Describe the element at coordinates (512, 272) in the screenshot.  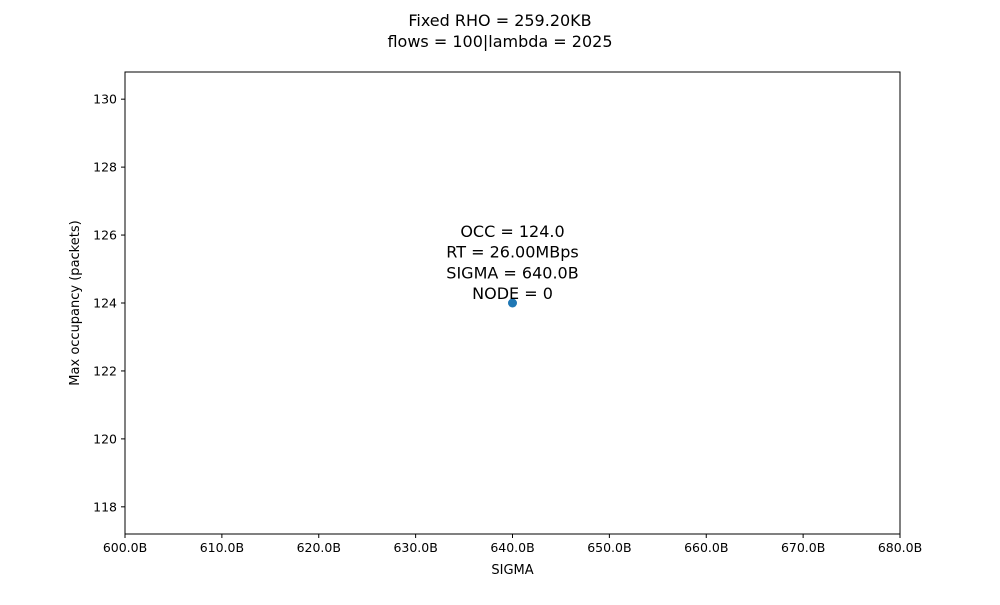
I see `annotation-line: SIGMA = 640.0B` at that location.